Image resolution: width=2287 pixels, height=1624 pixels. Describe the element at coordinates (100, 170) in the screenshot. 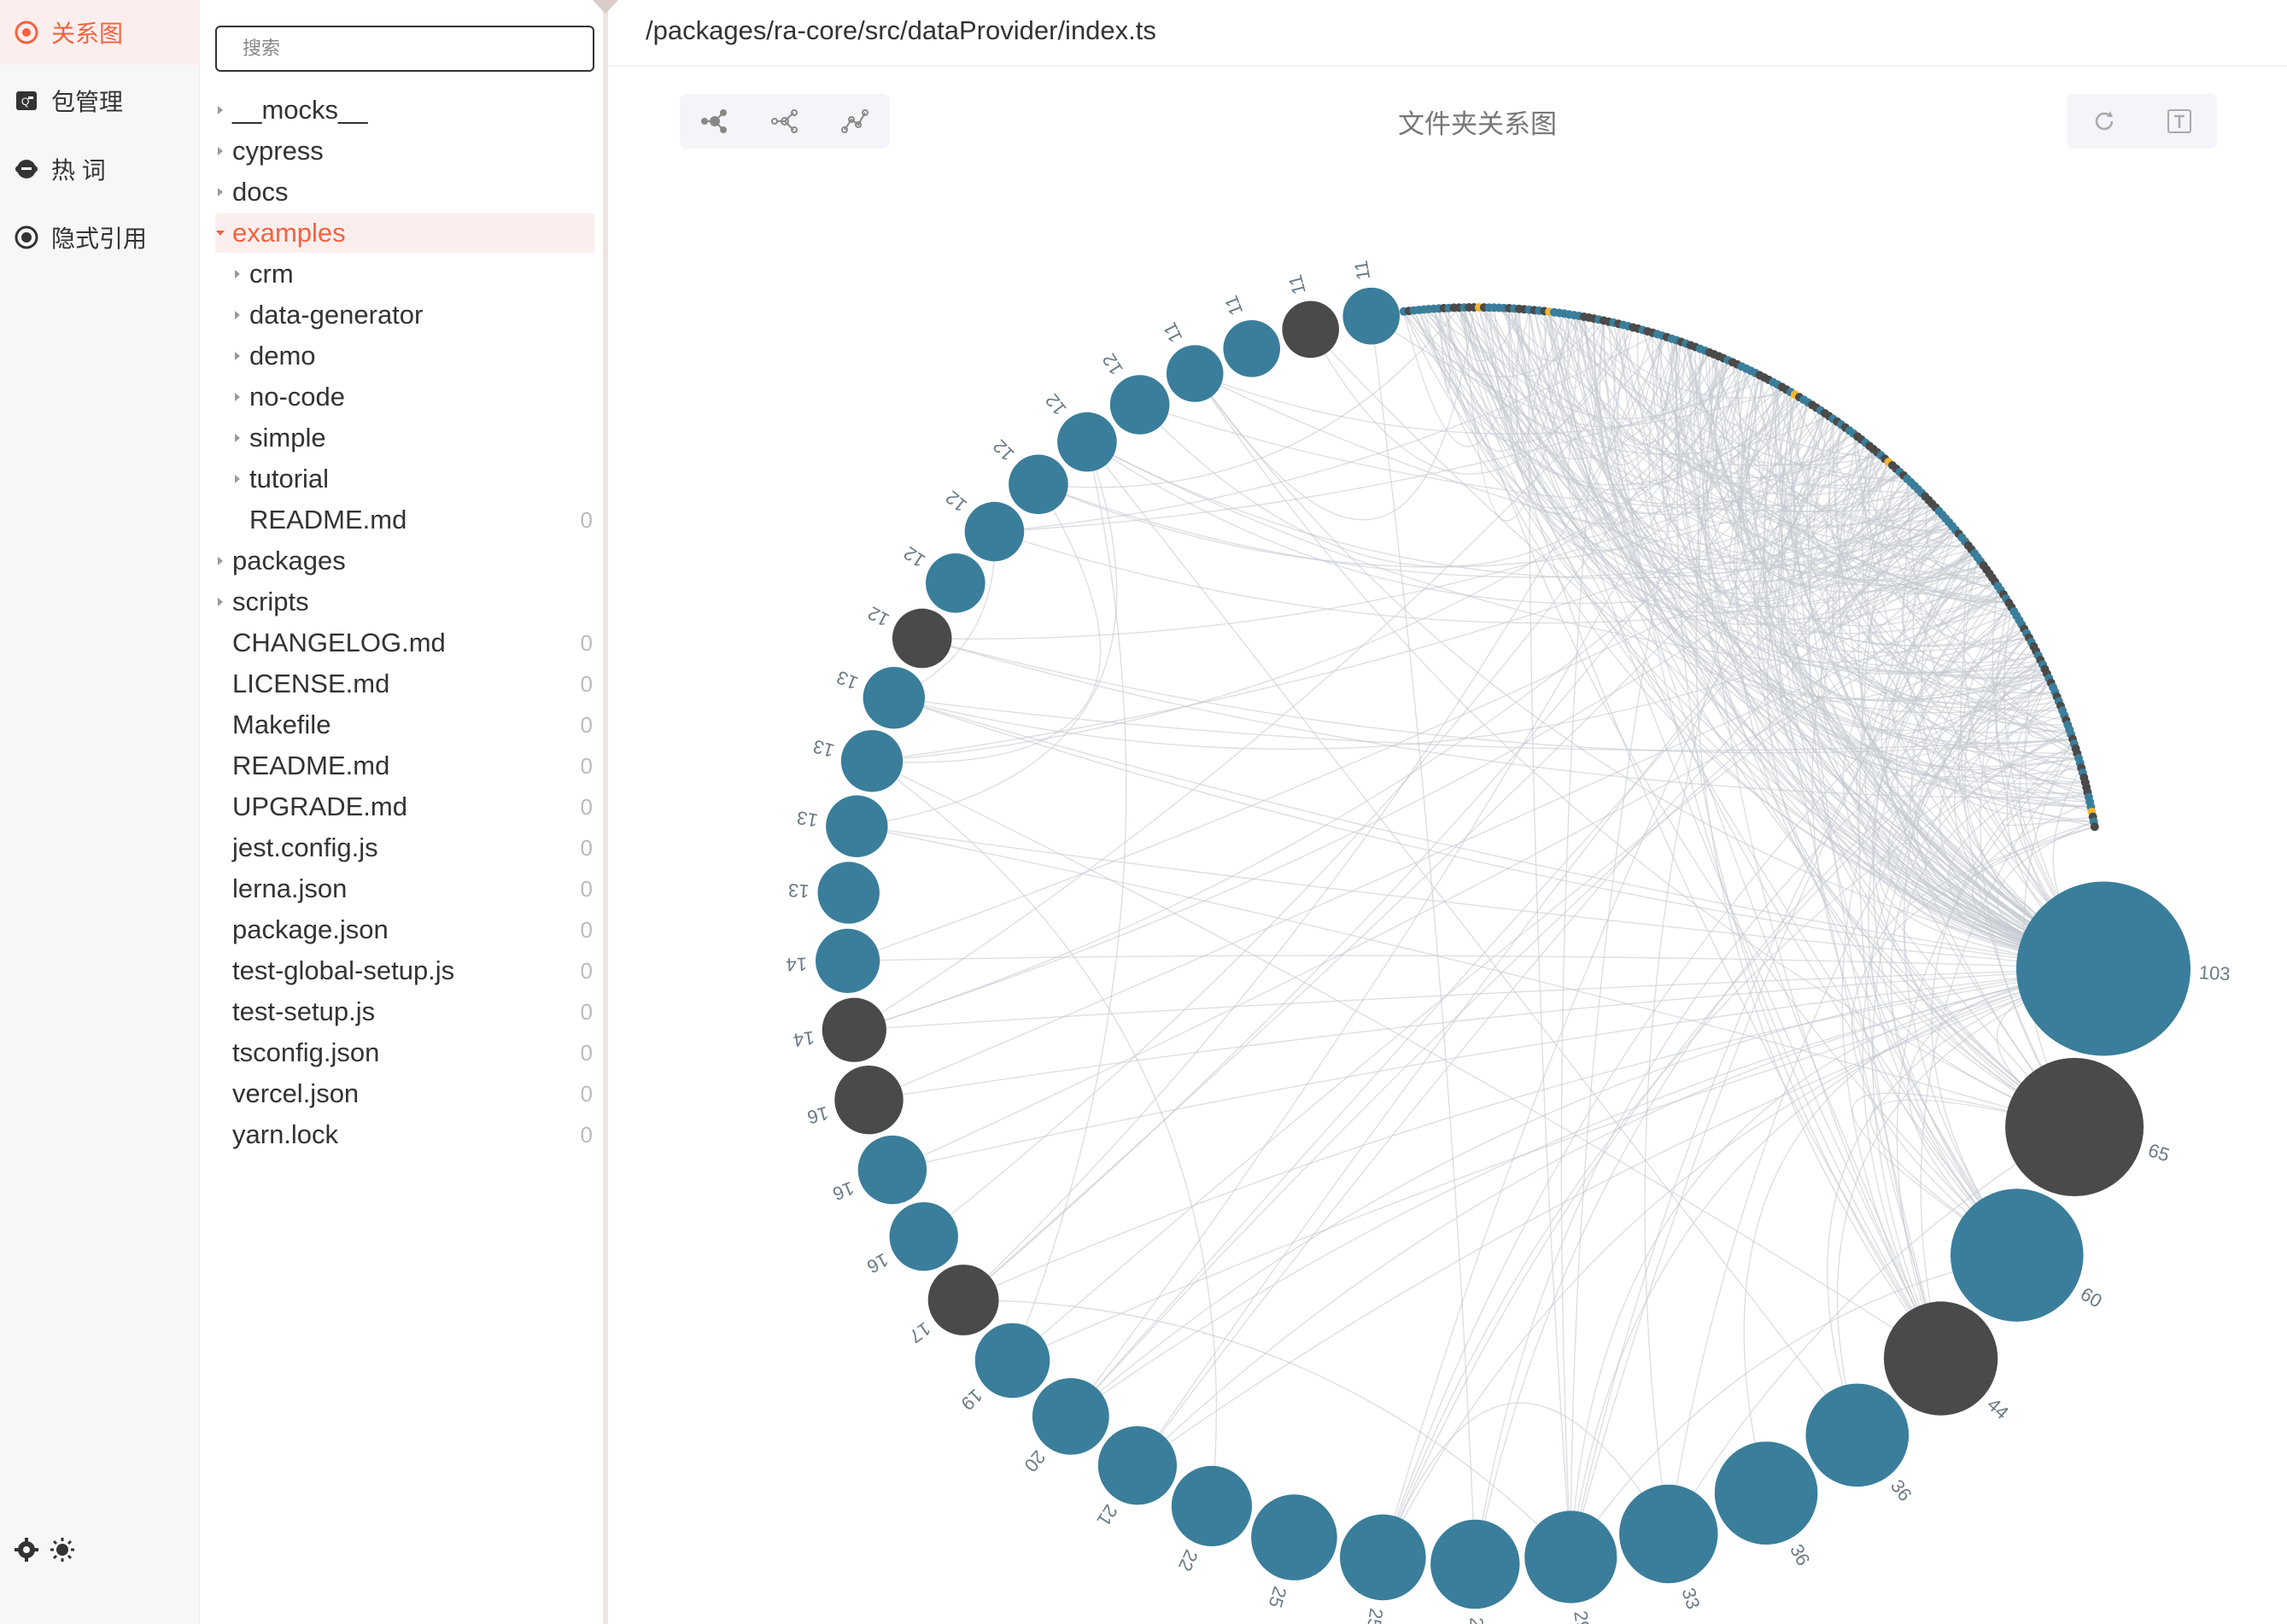

I see `nav-item-hotwords: 热 词` at that location.